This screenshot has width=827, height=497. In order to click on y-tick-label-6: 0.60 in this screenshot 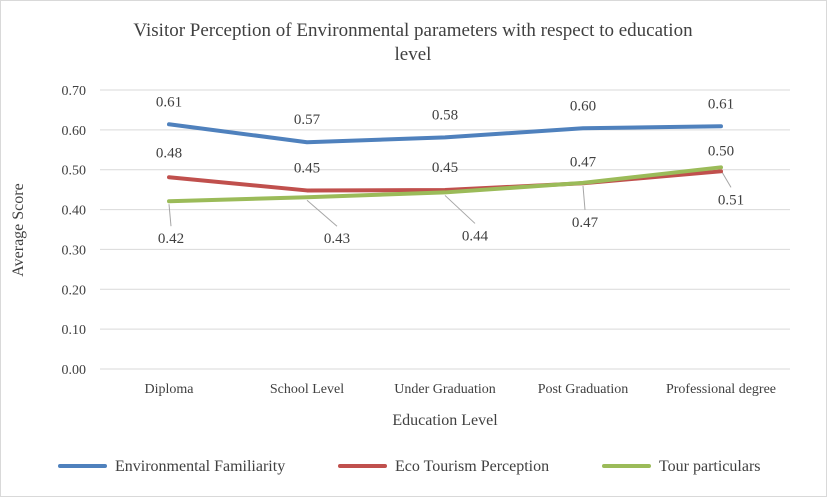, I will do `click(74, 131)`.